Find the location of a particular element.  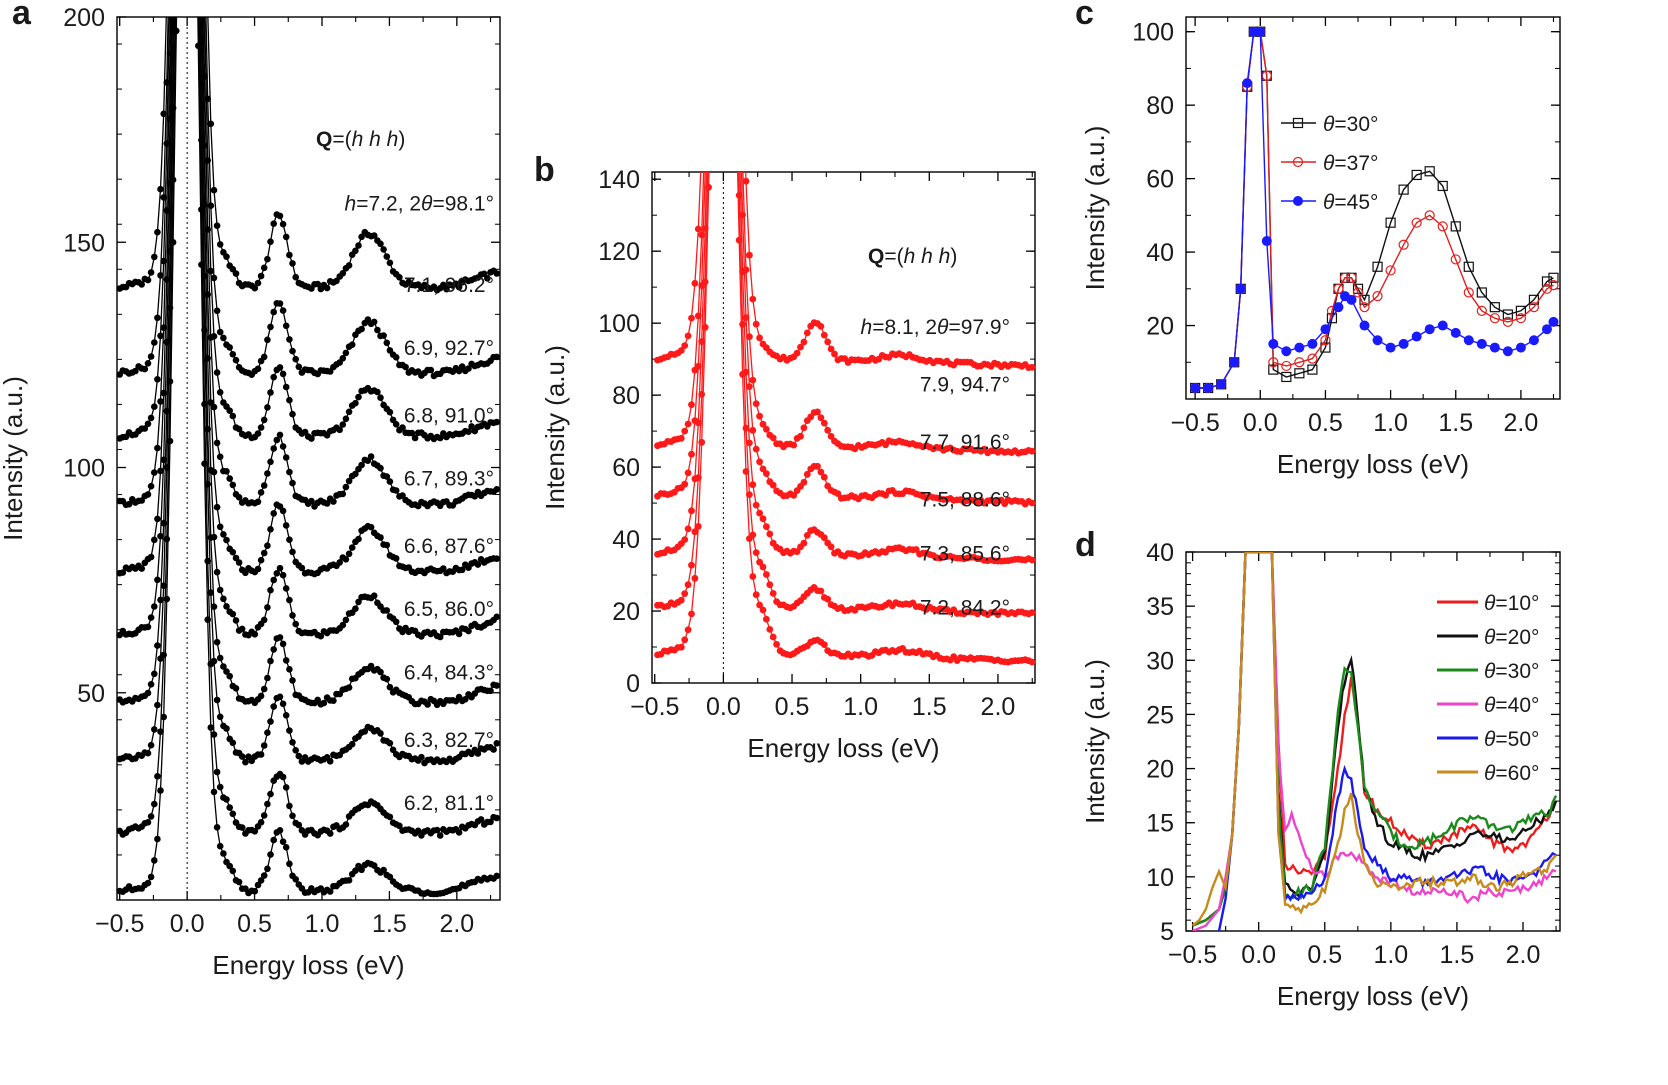

panel-letter-b: b is located at coordinates (544, 170).